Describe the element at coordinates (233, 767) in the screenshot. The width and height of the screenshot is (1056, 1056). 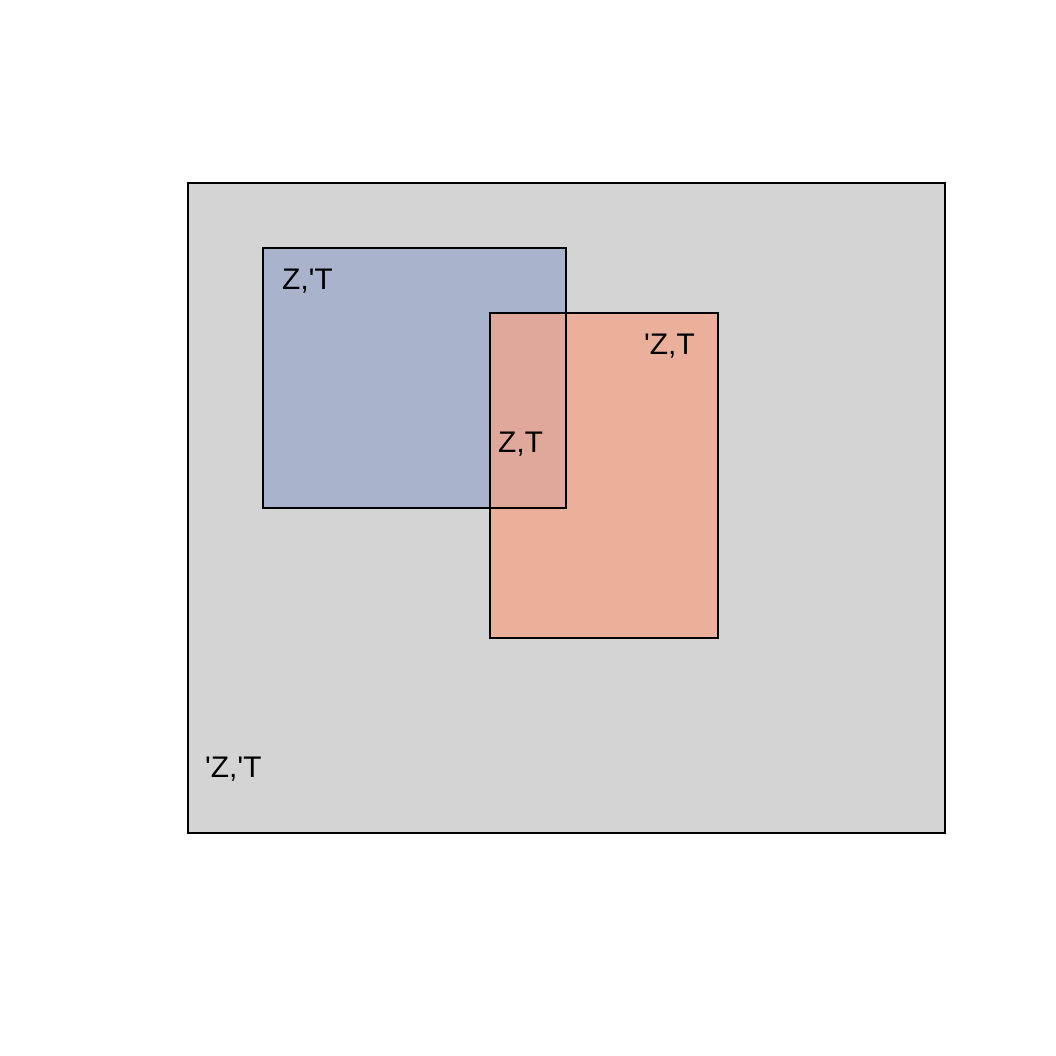
I see `label-universe: 'Z,'T` at that location.